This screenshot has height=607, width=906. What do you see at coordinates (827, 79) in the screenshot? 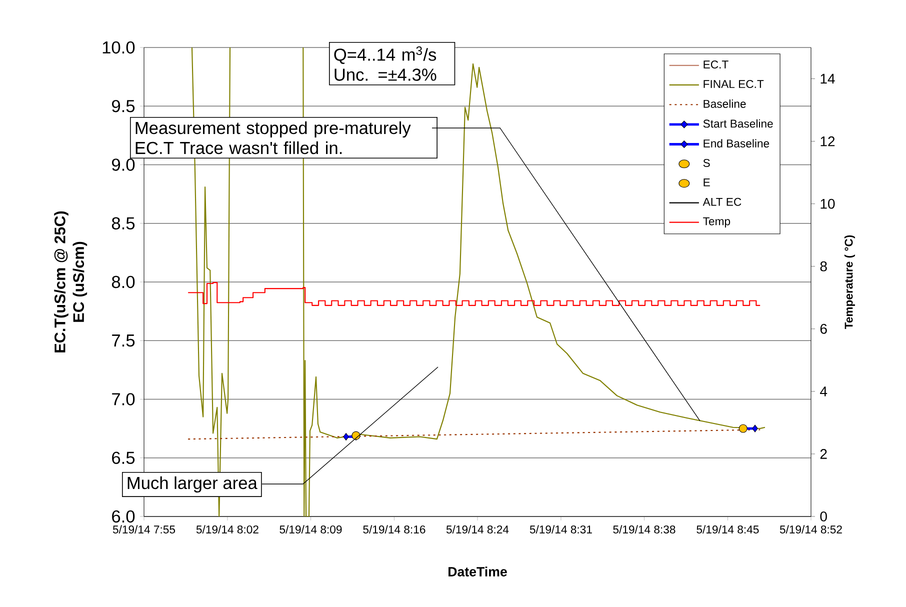
I see `y2-tick-label: 14` at bounding box center [827, 79].